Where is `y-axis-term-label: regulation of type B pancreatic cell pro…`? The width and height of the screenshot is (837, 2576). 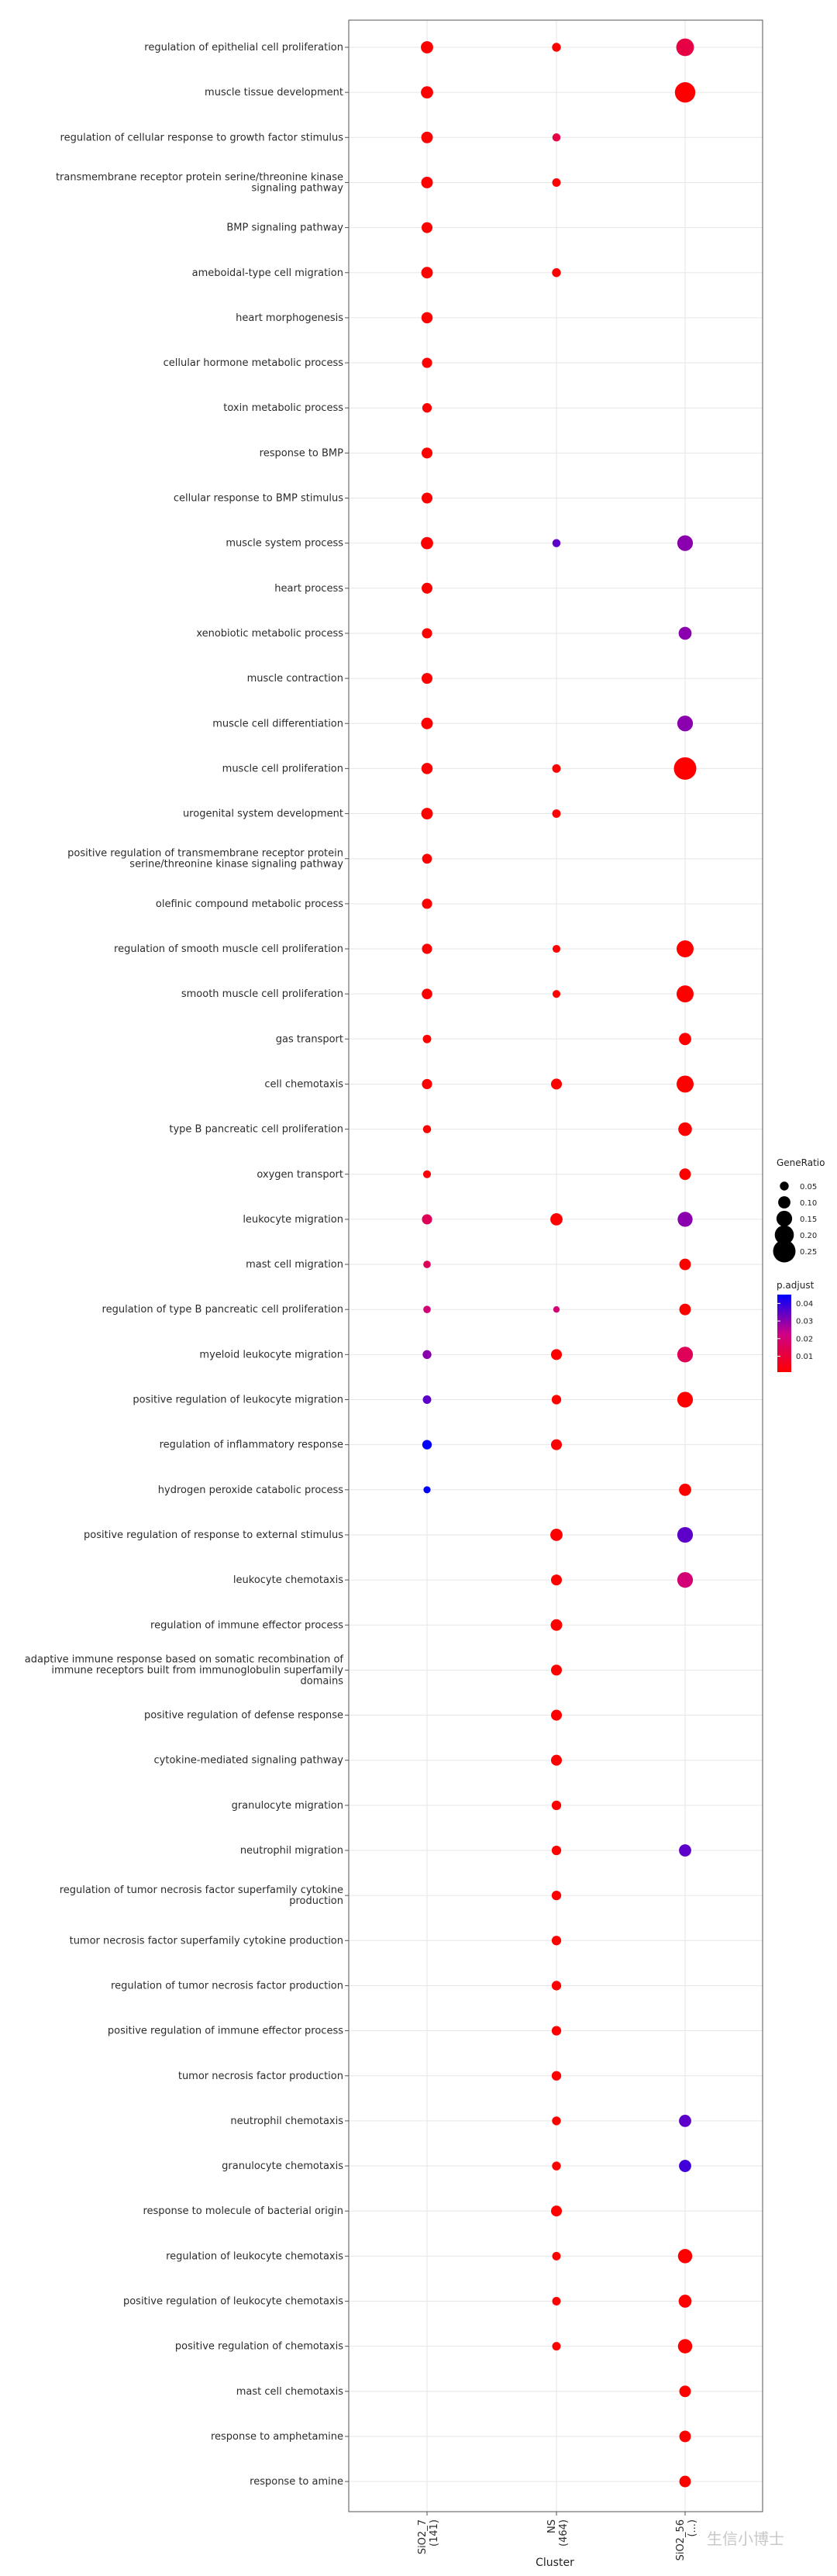
y-axis-term-label: regulation of type B pancreatic cell pro… is located at coordinates (222, 1310).